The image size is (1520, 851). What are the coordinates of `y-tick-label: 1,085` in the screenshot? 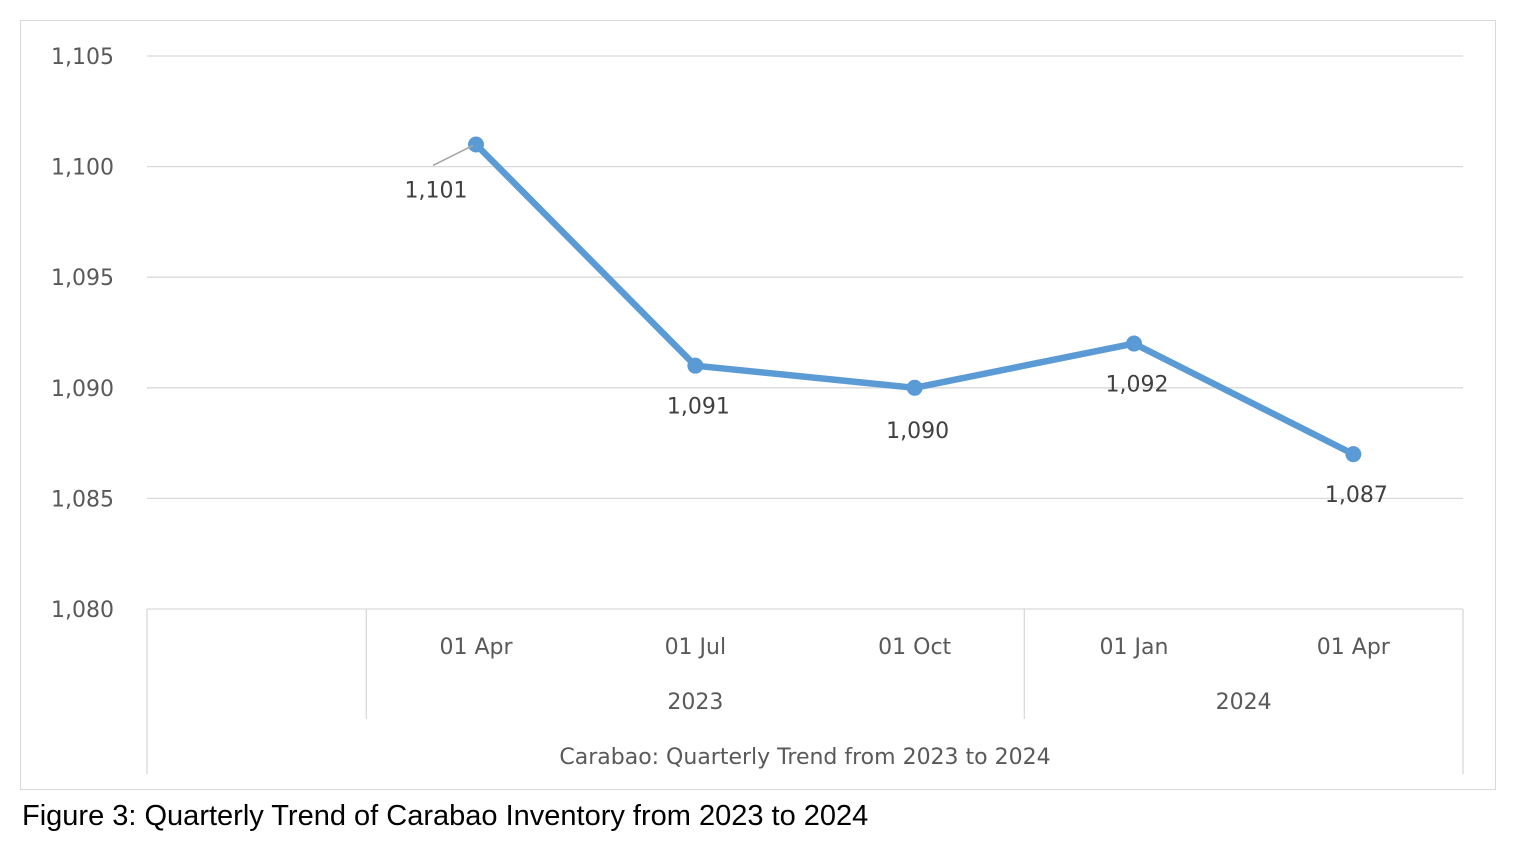 It's located at (82, 499).